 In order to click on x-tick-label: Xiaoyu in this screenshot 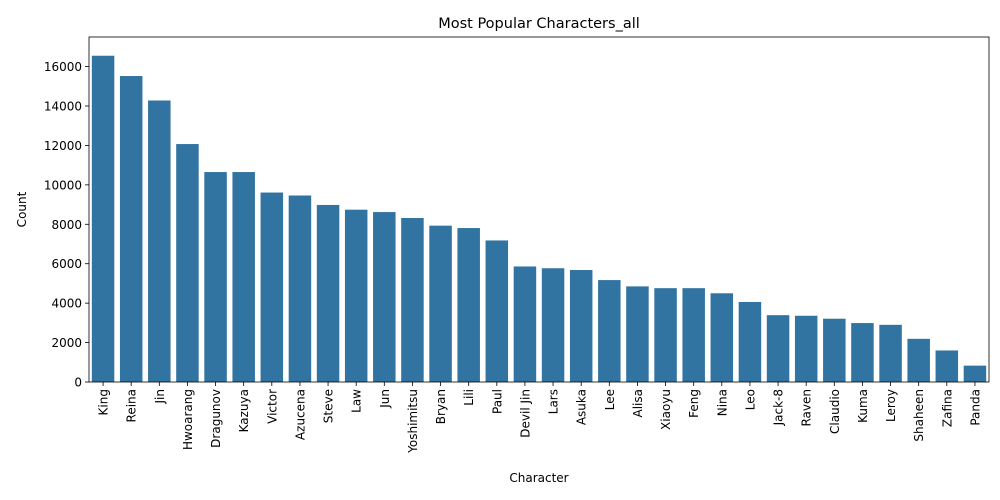, I will do `click(666, 409)`.